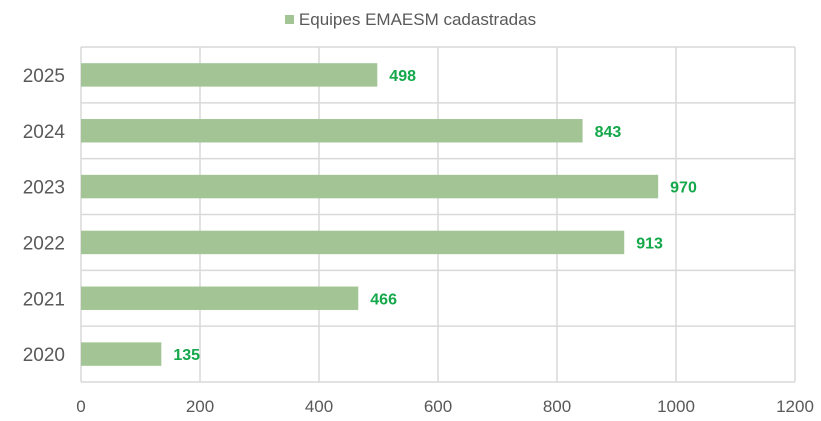 The height and width of the screenshot is (421, 821). I want to click on x-tick-label: 1200, so click(795, 406).